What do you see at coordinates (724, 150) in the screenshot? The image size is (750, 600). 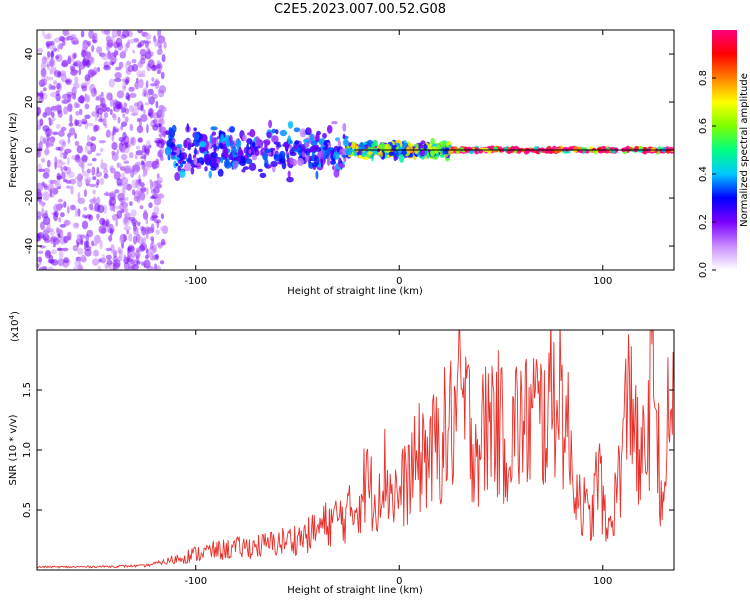 I see `colorbar-strip` at bounding box center [724, 150].